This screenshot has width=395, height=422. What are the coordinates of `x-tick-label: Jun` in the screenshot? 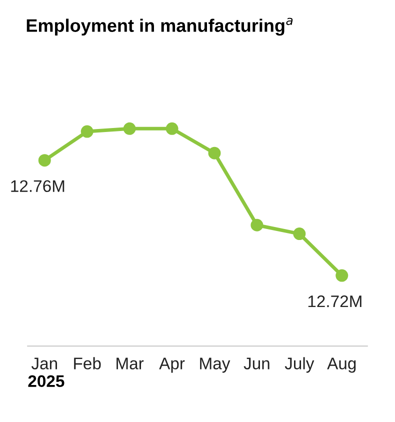 It's located at (257, 364).